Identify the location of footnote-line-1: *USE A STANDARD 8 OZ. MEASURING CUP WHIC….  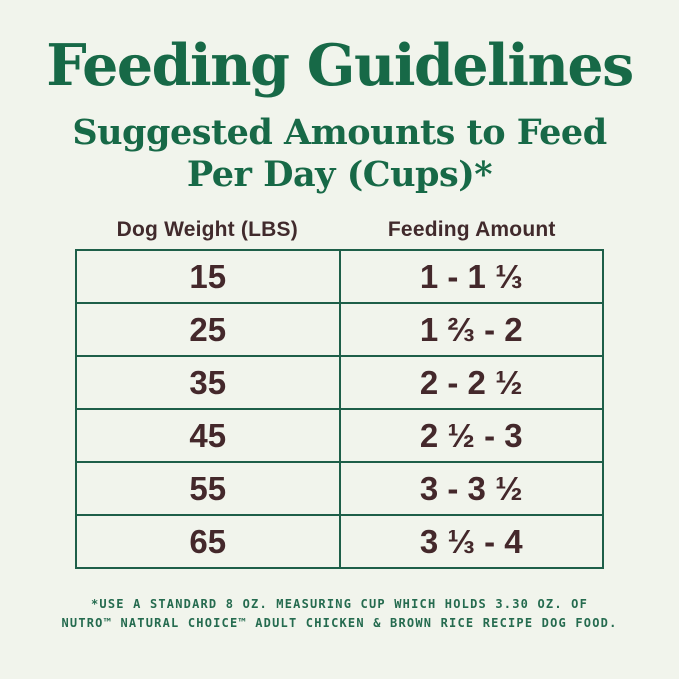
(339, 604).